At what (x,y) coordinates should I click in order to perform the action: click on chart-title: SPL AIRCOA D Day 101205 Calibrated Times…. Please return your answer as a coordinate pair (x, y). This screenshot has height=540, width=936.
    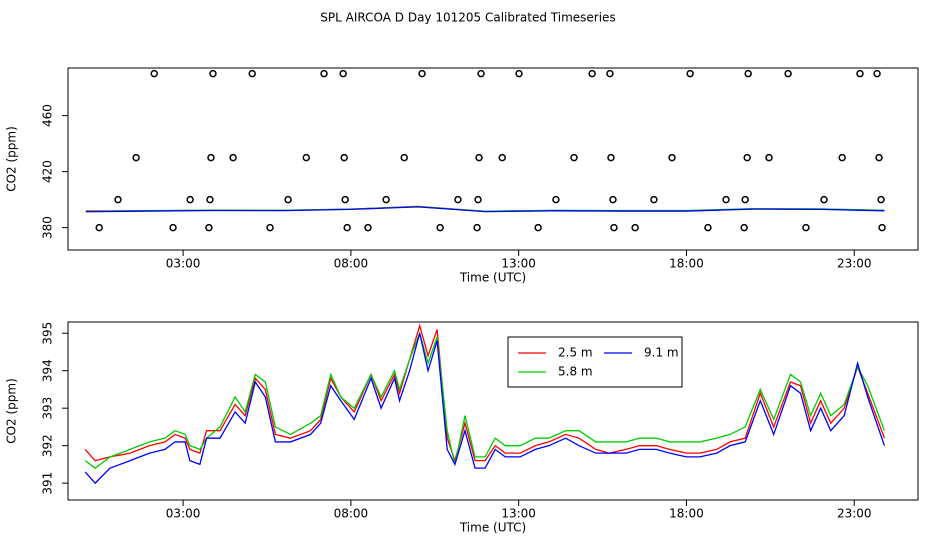
    Looking at the image, I should click on (467, 18).